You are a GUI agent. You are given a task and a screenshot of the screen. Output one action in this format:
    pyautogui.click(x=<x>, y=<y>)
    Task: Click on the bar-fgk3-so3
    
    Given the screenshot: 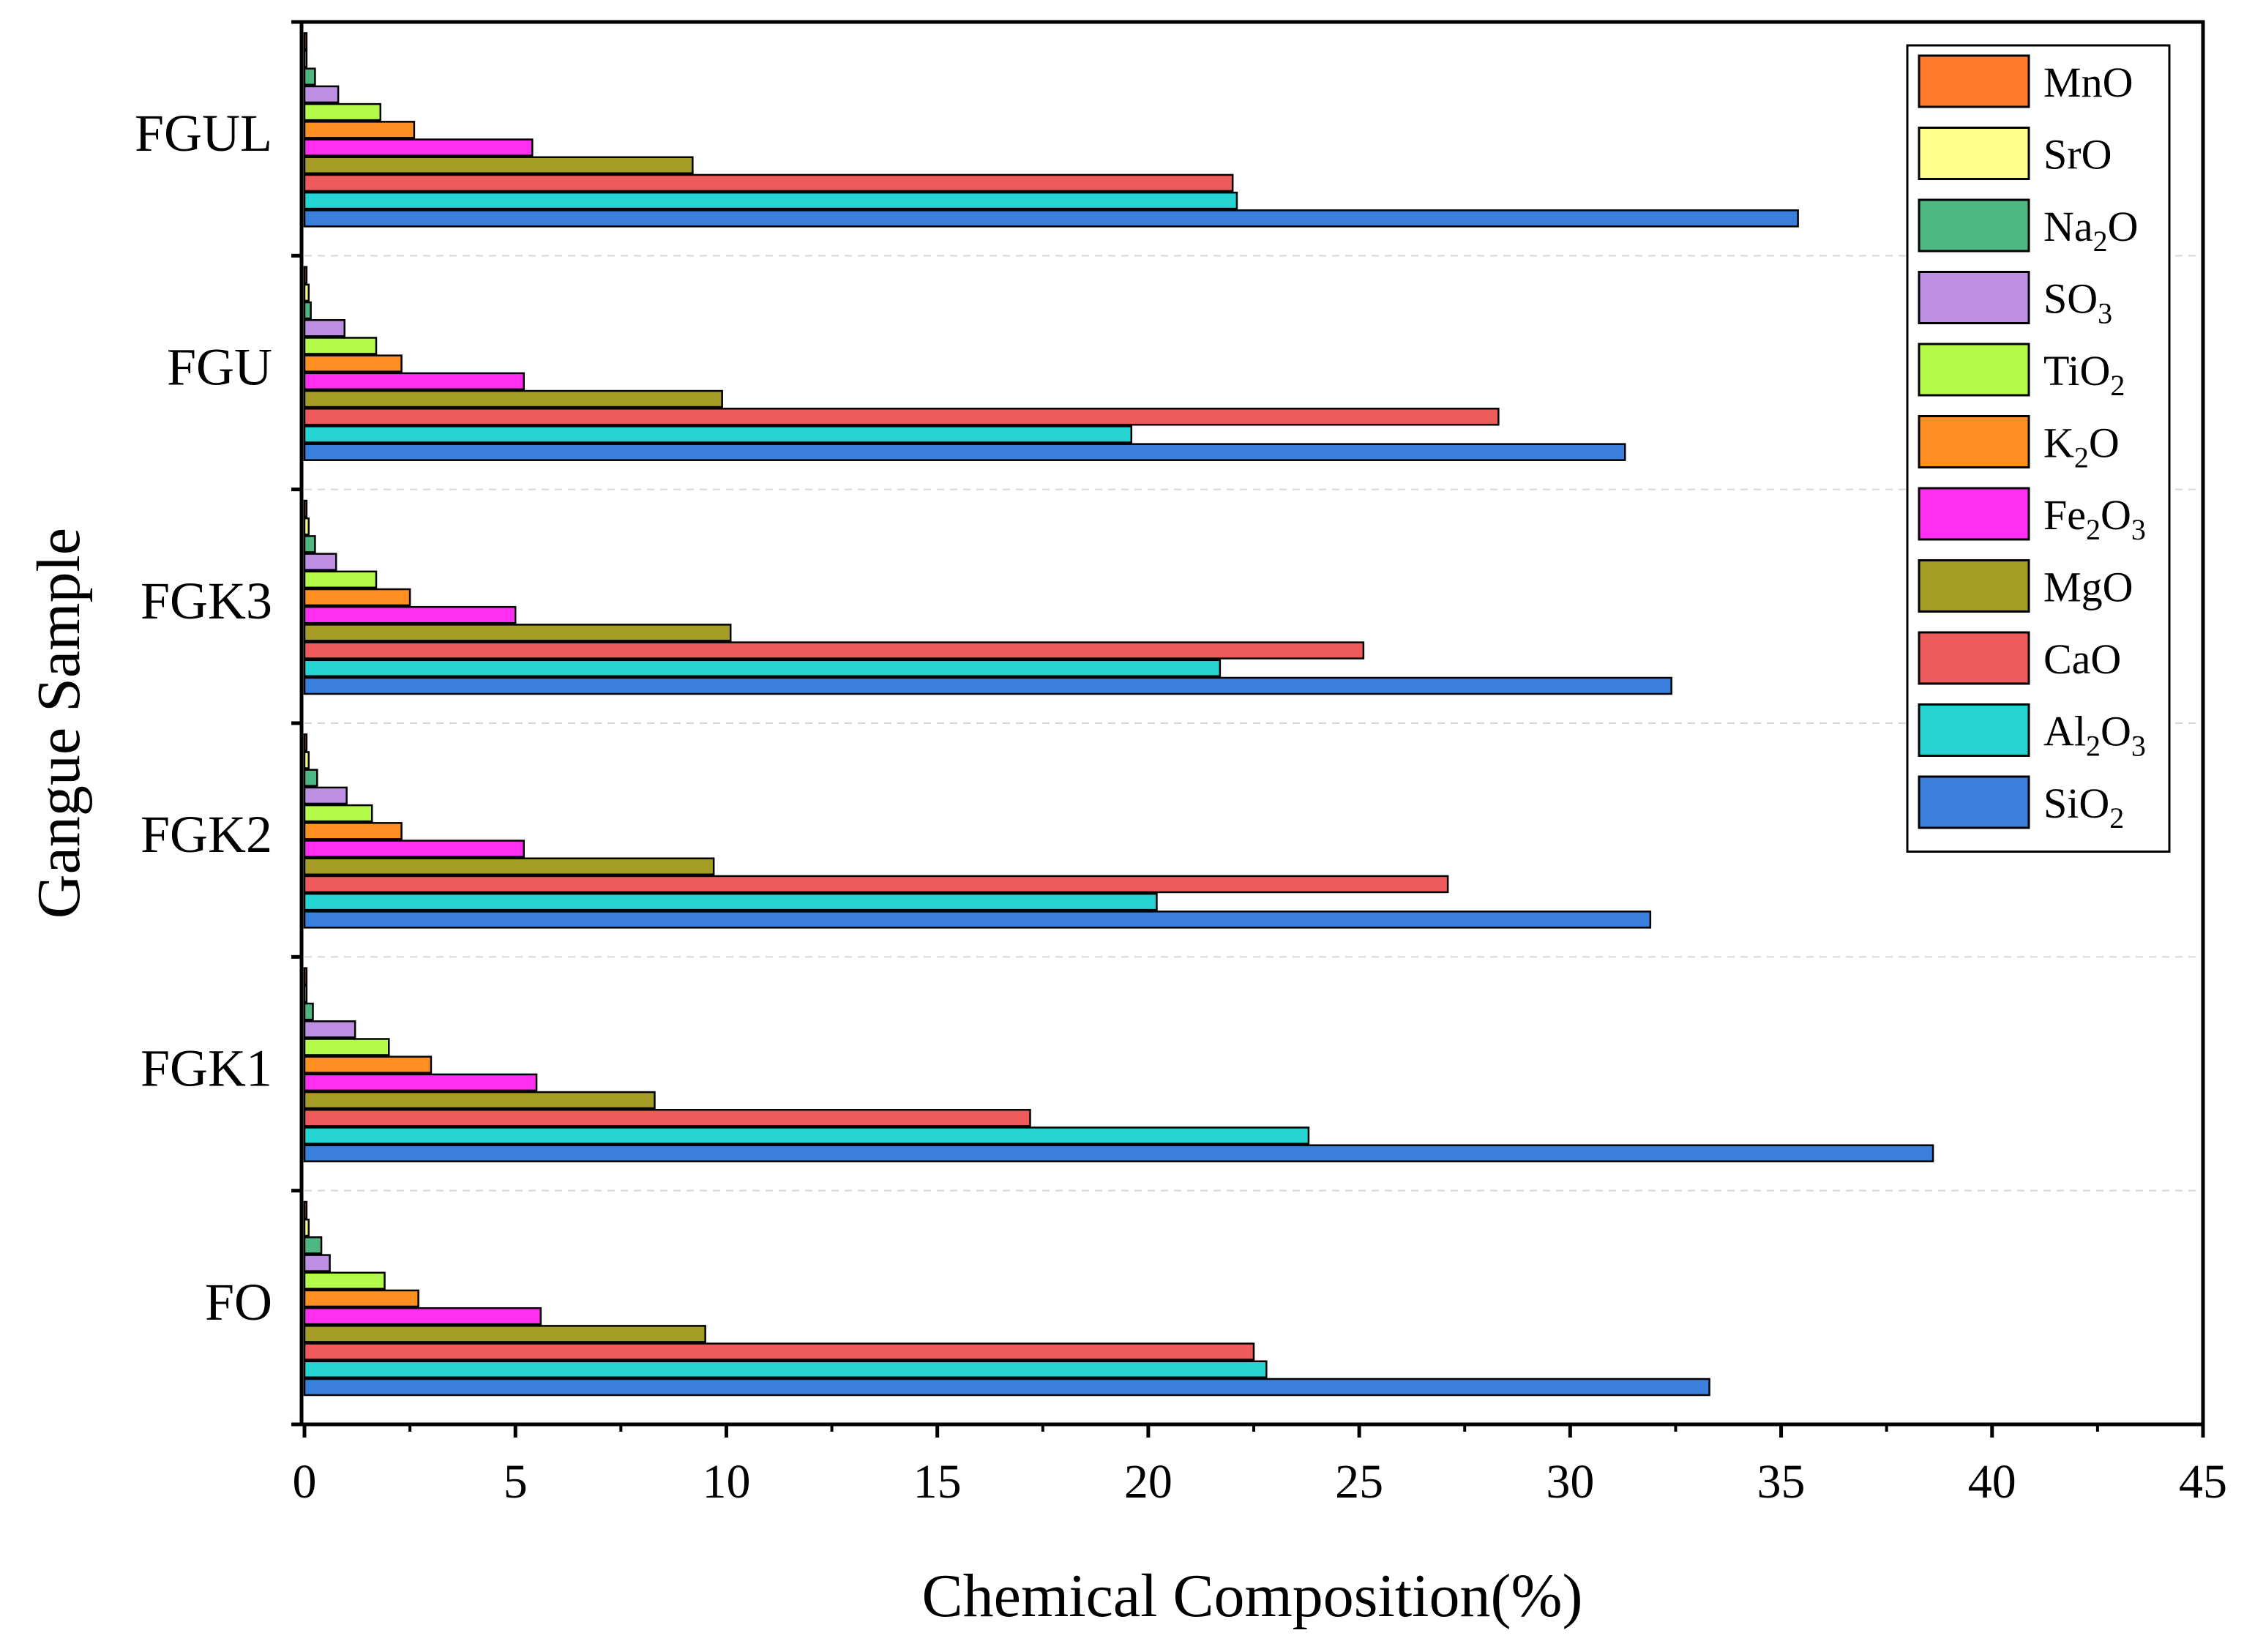 What is the action you would take?
    pyautogui.click(x=320, y=562)
    